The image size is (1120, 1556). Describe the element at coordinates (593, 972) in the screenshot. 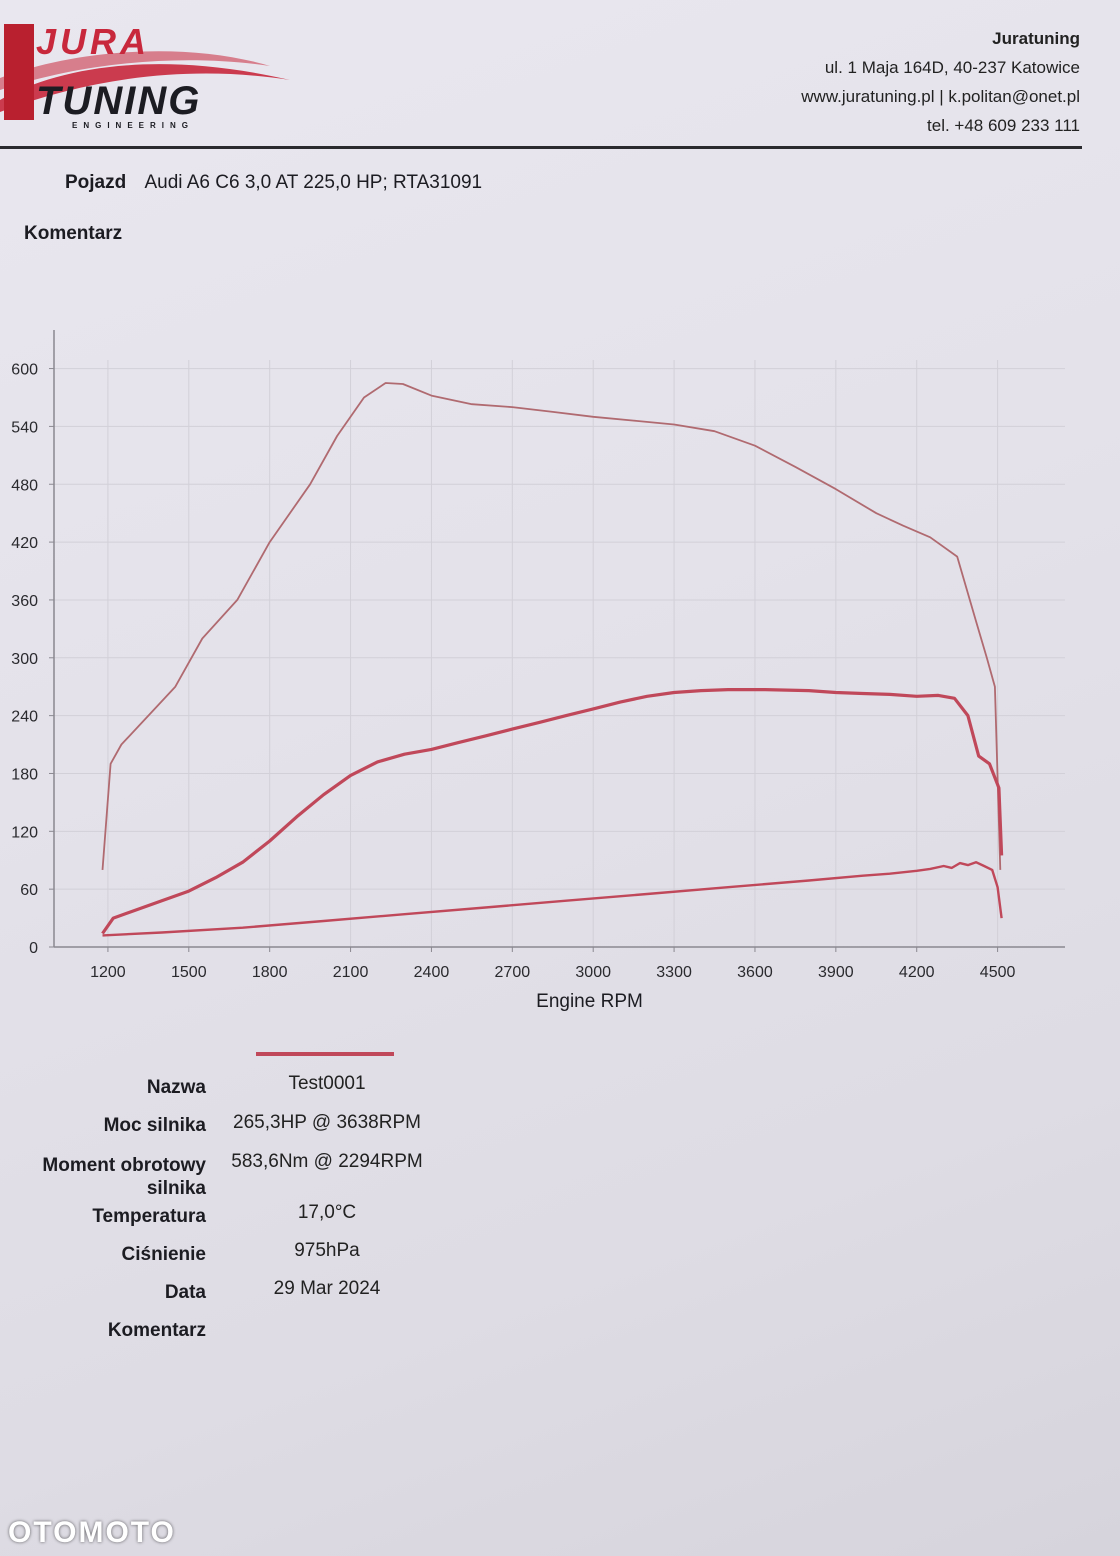

I see `x-tick-label: 3000` at that location.